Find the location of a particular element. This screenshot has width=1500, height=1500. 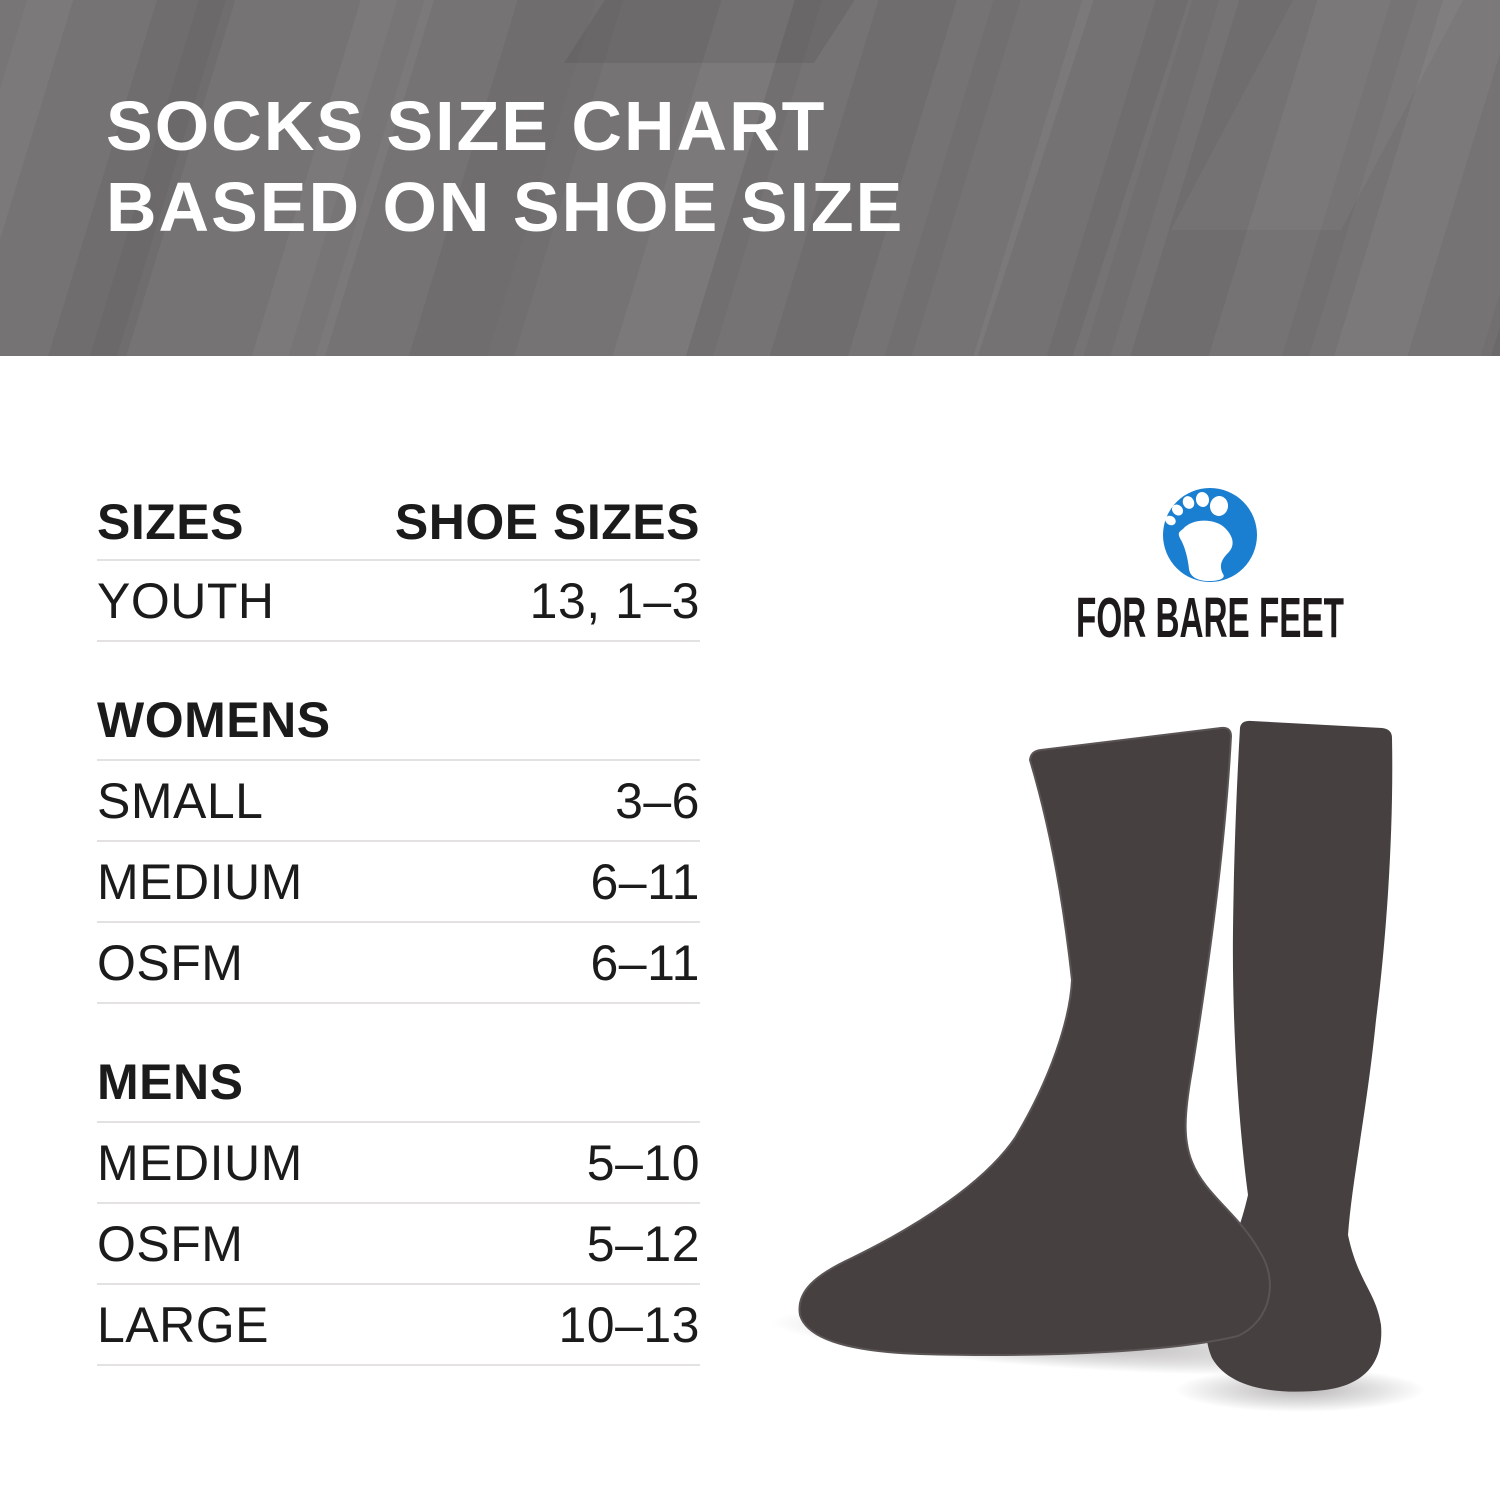

shoe-size-value: 5–12 is located at coordinates (643, 1243).